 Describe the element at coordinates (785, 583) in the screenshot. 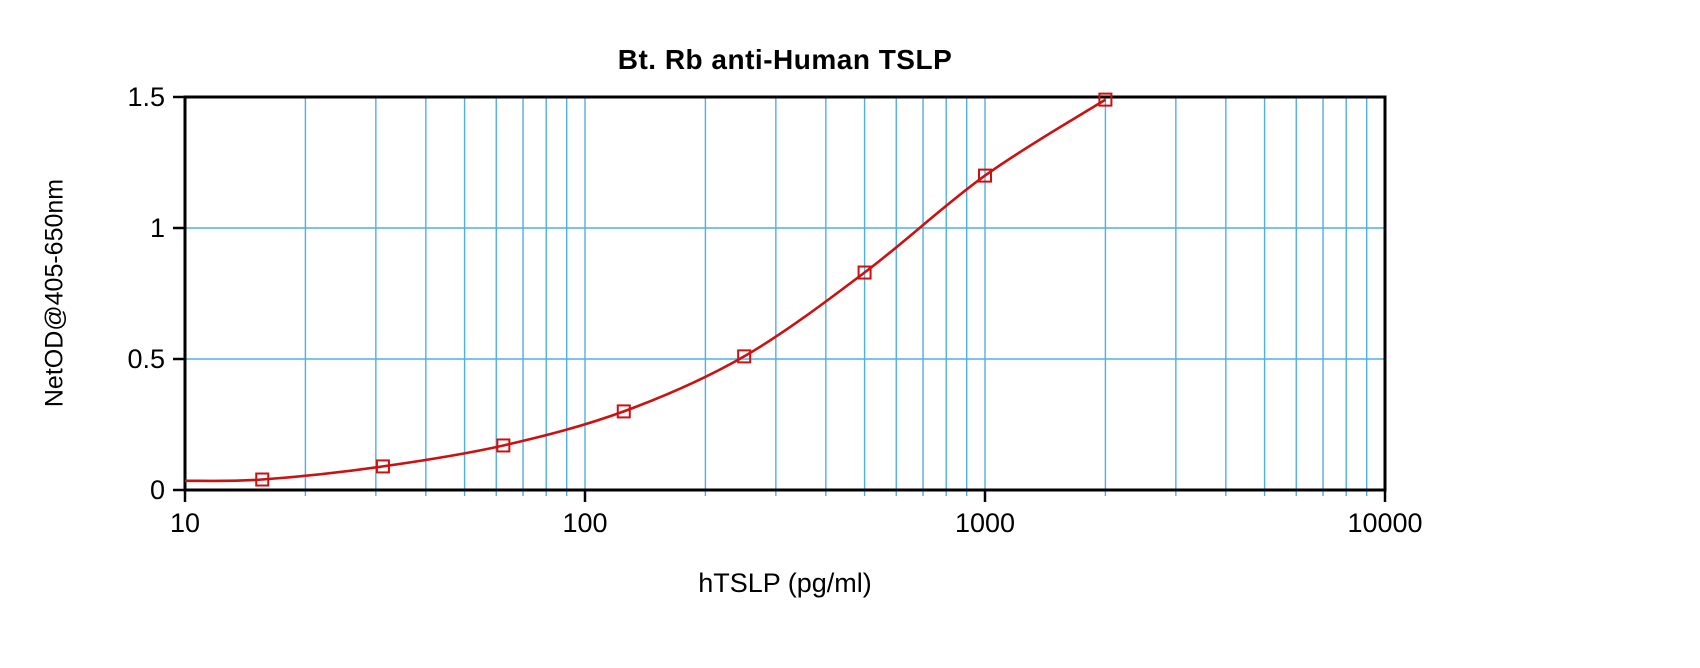

I see `x-axis-label: hTSLP (pg/ml)` at that location.